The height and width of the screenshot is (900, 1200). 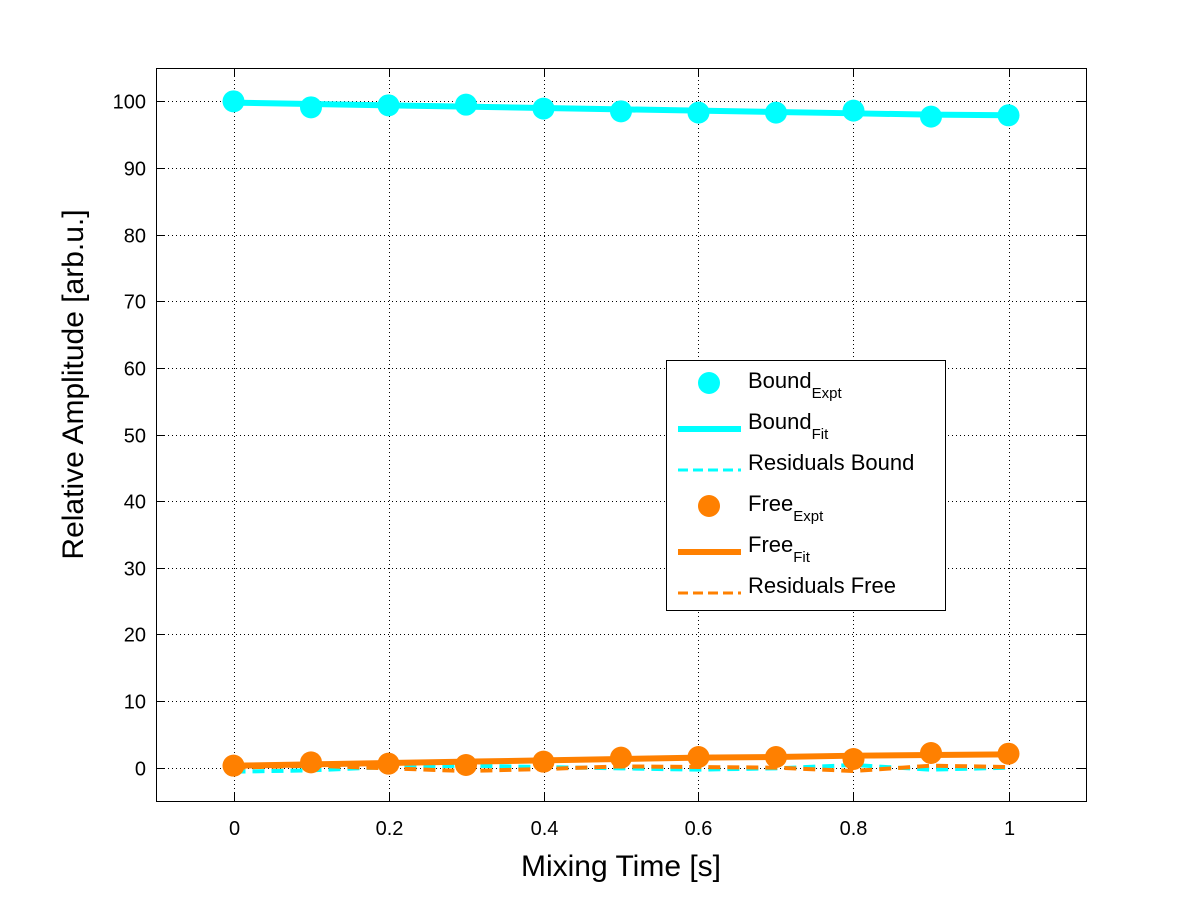 I want to click on legend-label-free-fit: FreeFit, so click(x=779, y=549).